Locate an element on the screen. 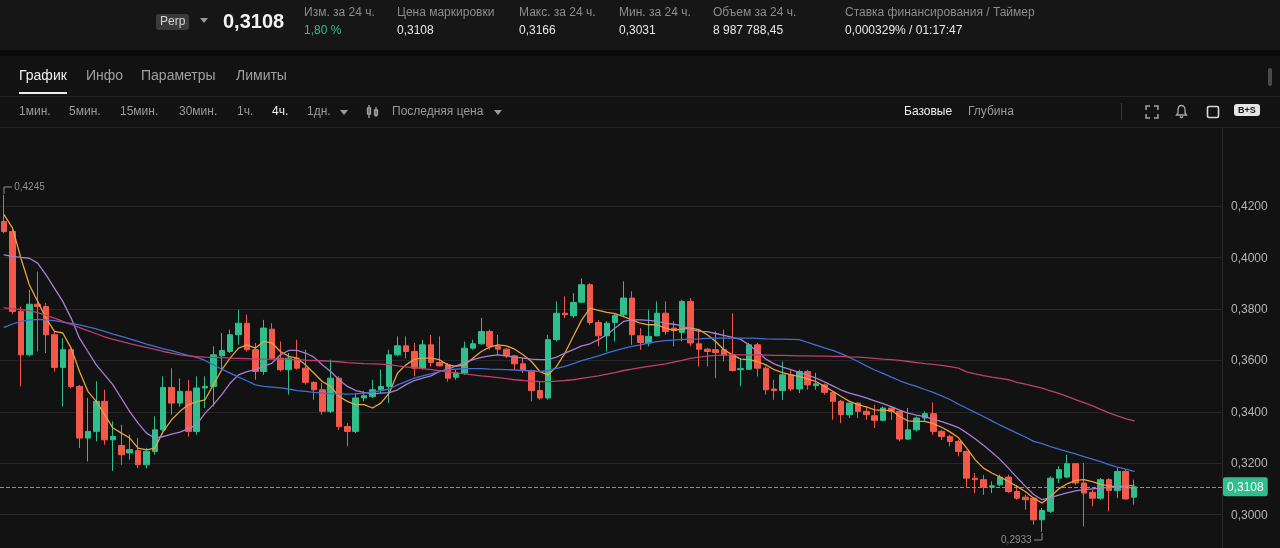 This screenshot has height=548, width=1280. text: Последняя цена is located at coordinates (438, 111).